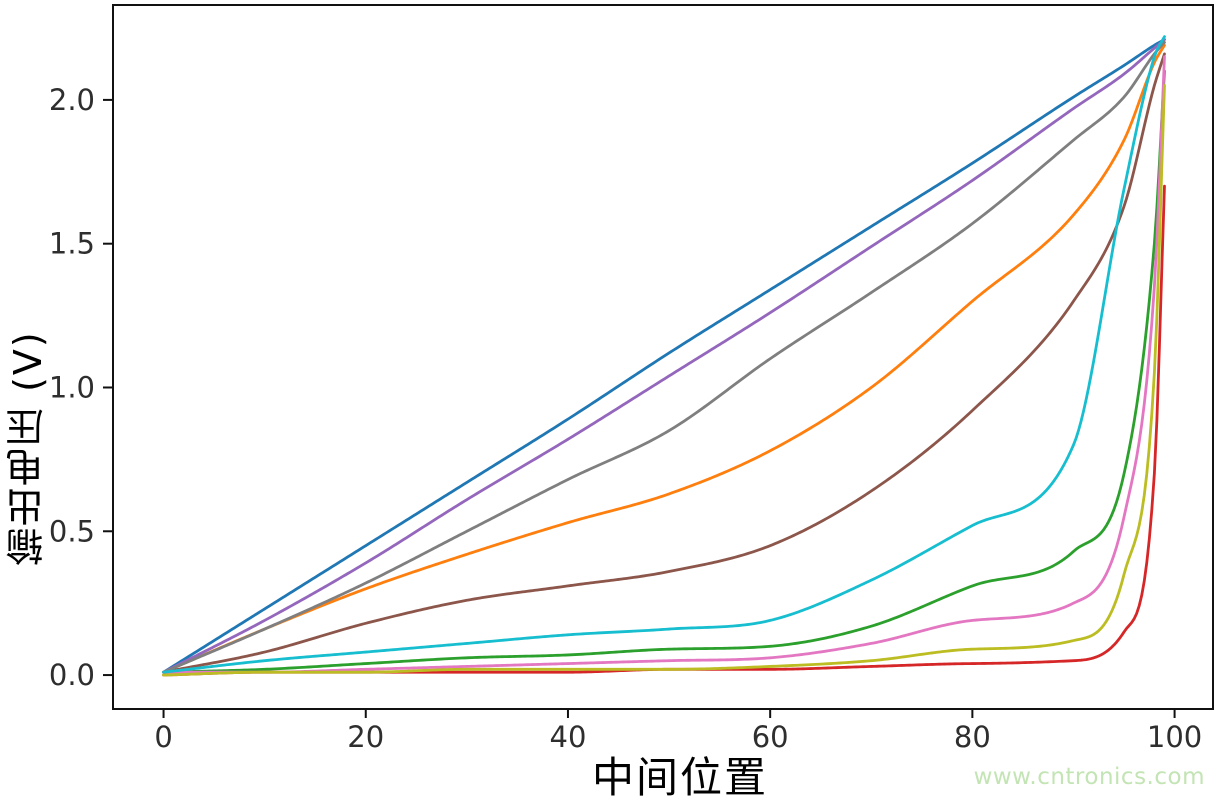 This screenshot has height=798, width=1219. I want to click on y-tick-label: 0.5, so click(72, 531).